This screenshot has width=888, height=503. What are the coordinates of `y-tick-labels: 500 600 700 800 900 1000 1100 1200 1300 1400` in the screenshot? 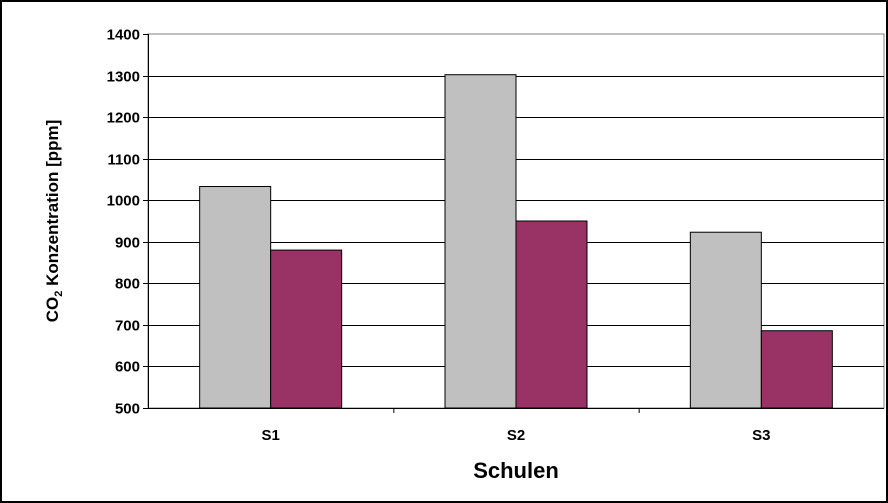 It's located at (123, 222).